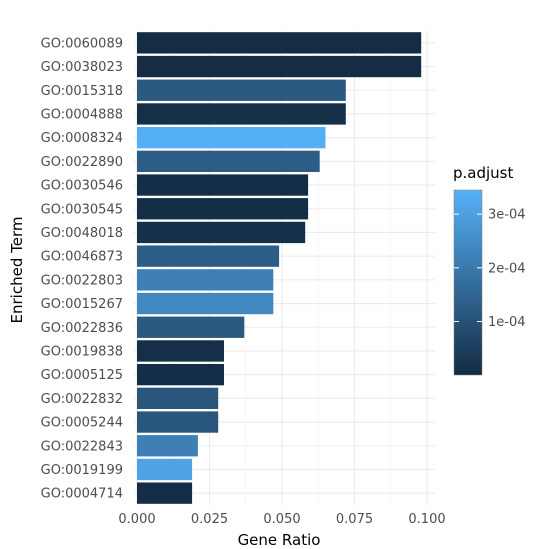 This screenshot has width=553, height=549. I want to click on y-tick-label: GO:0030545, so click(82, 209).